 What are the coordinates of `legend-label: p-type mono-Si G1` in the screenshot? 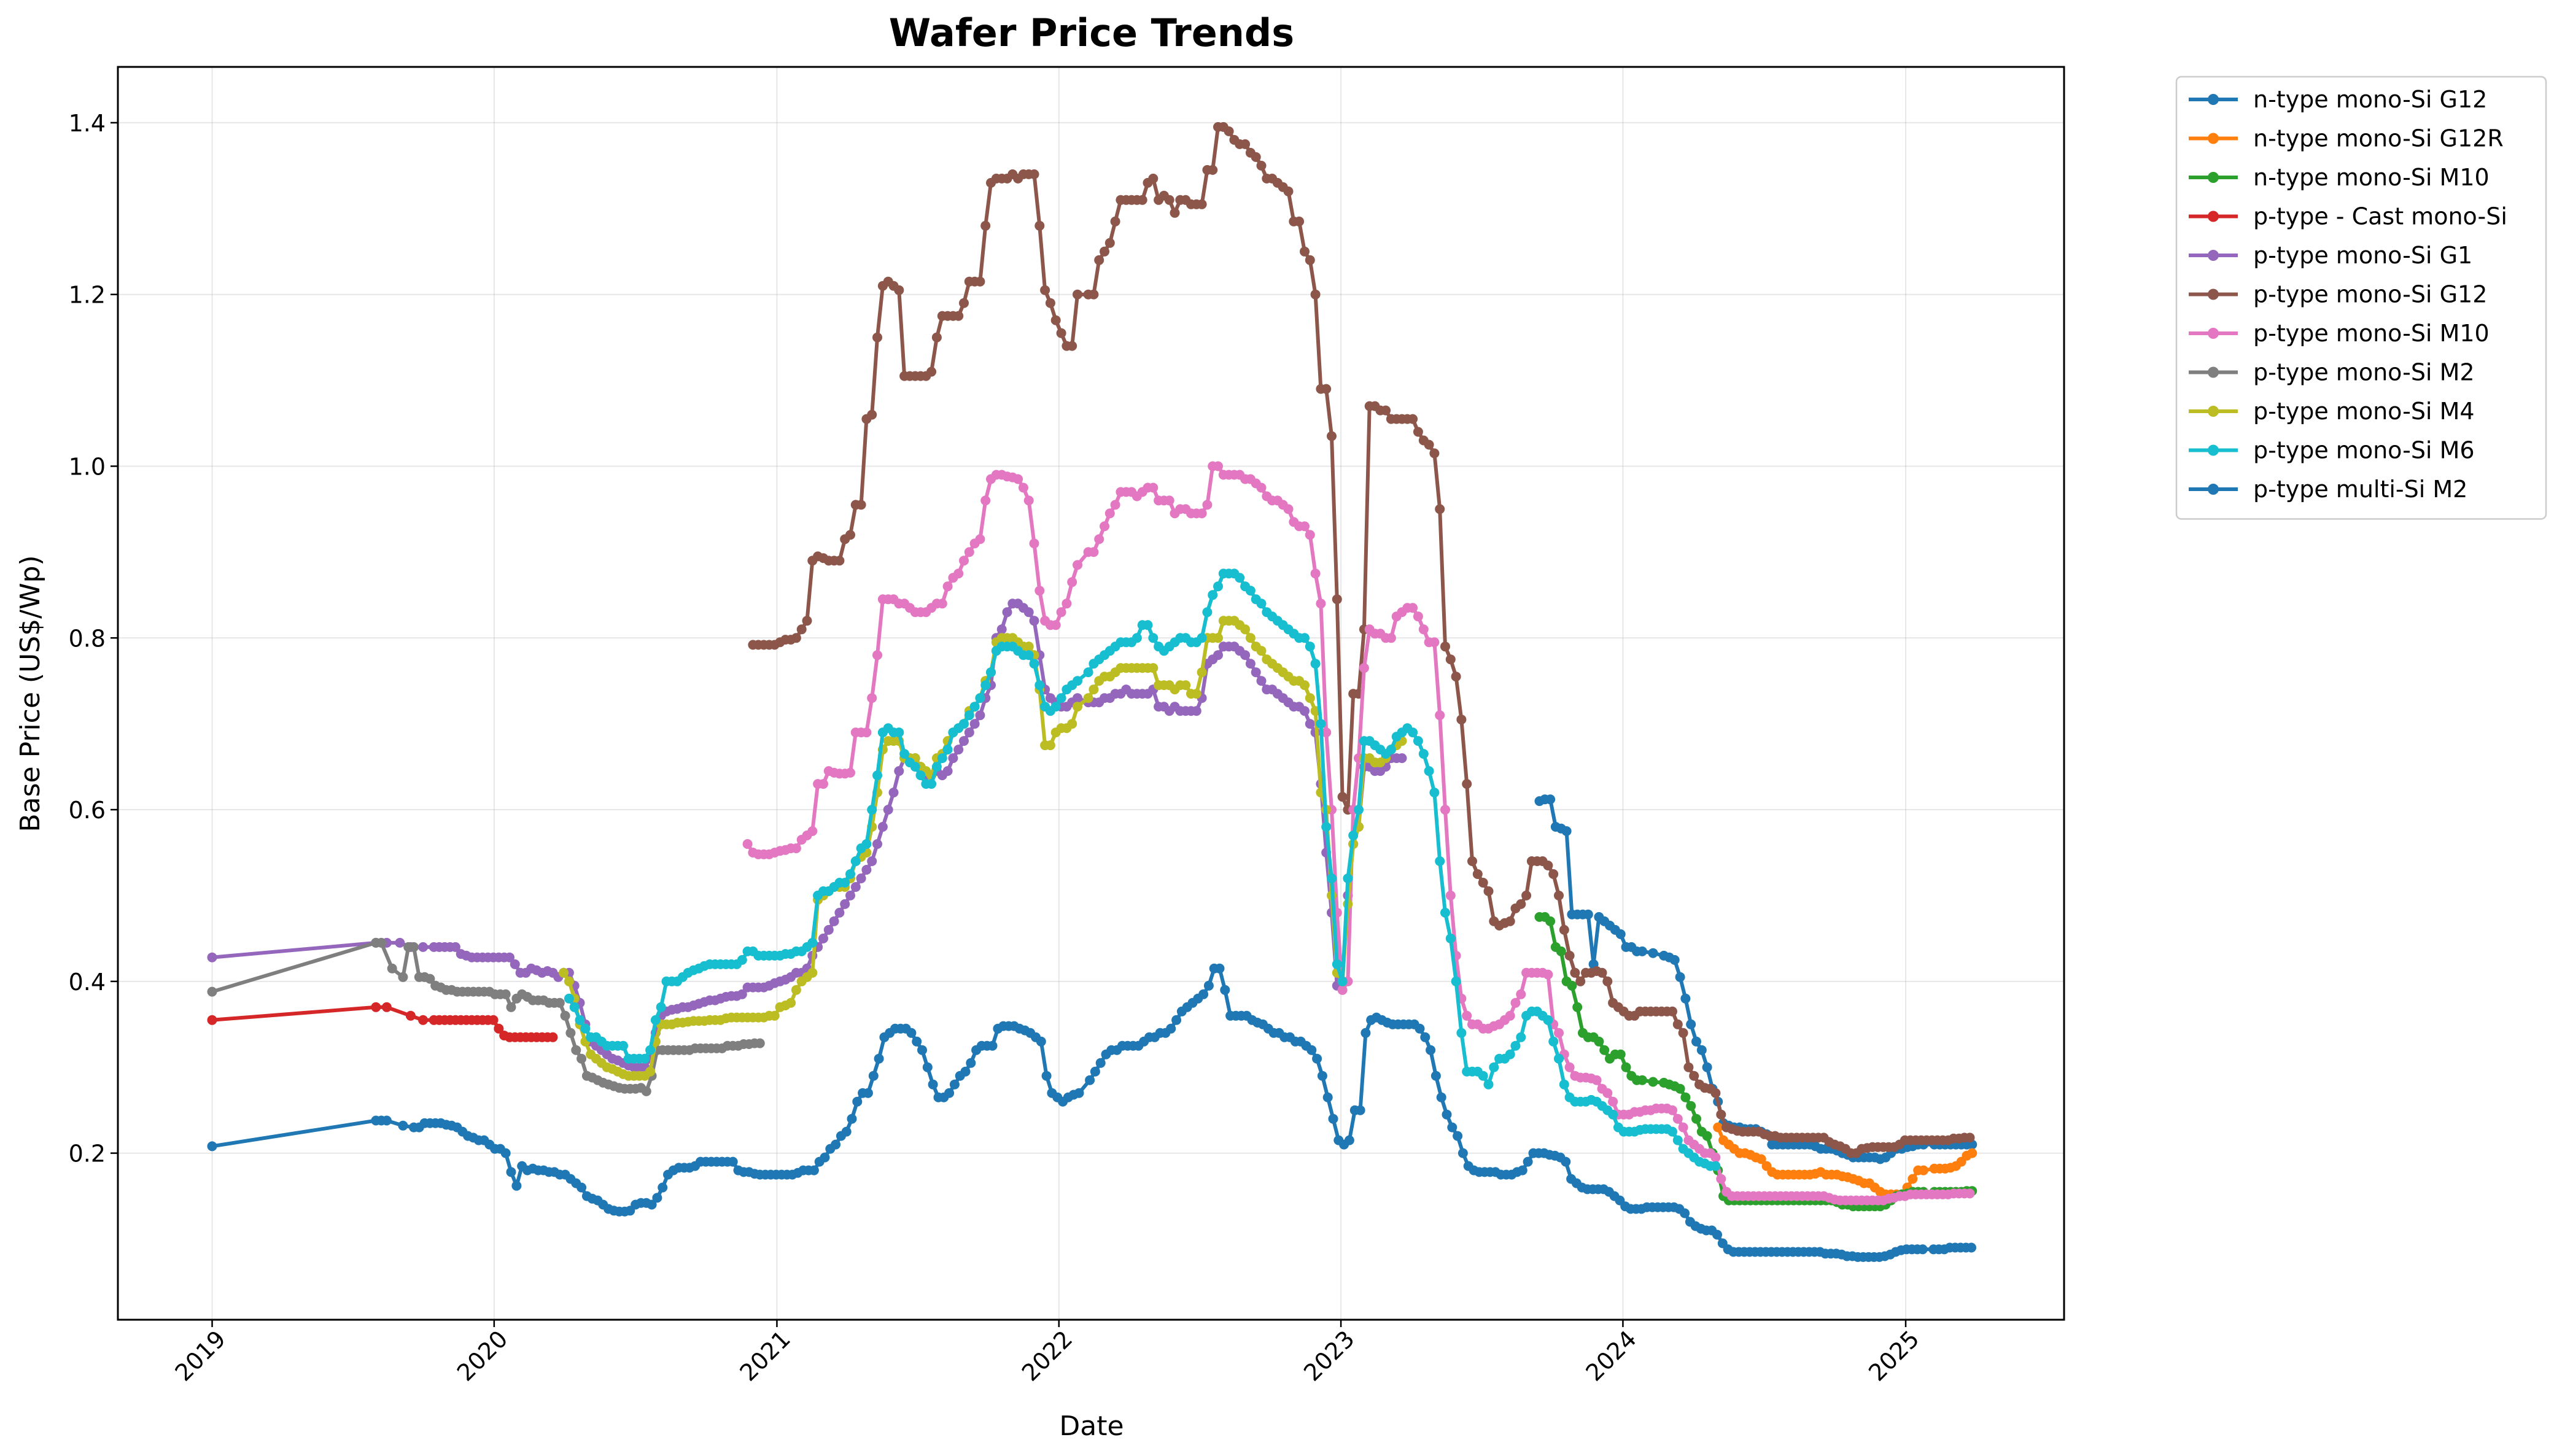 It's located at (2362, 255).